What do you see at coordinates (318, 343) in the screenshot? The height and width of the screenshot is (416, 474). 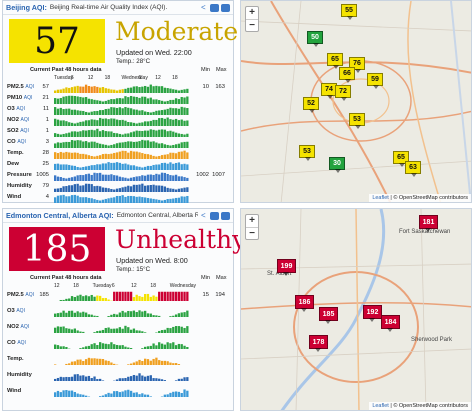 I see `map-station-marker: 178` at bounding box center [318, 343].